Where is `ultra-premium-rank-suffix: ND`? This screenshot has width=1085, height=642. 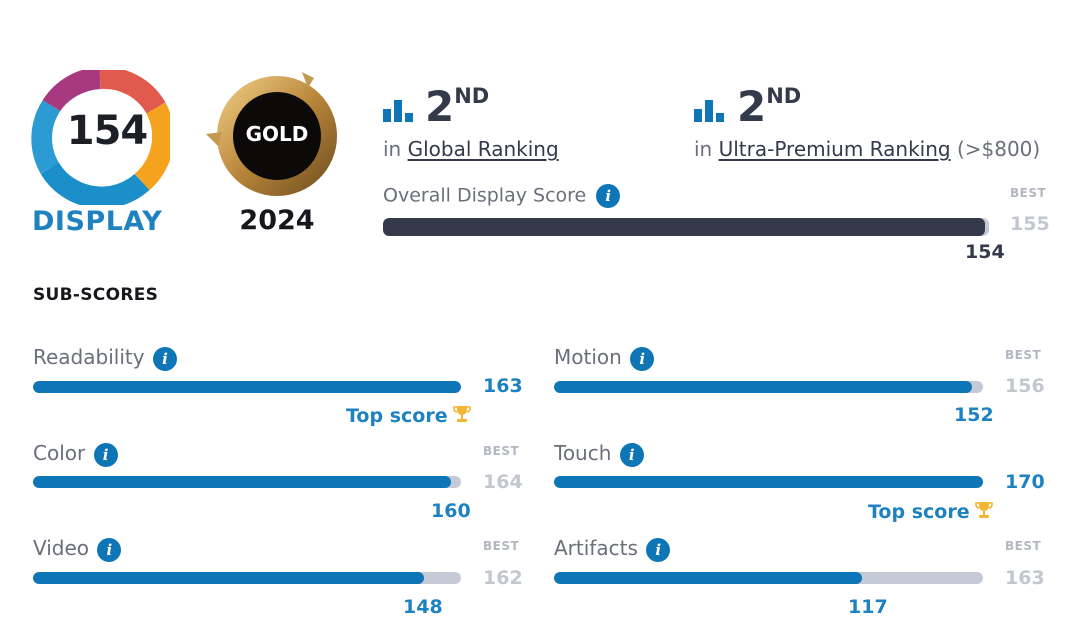 ultra-premium-rank-suffix: ND is located at coordinates (784, 96).